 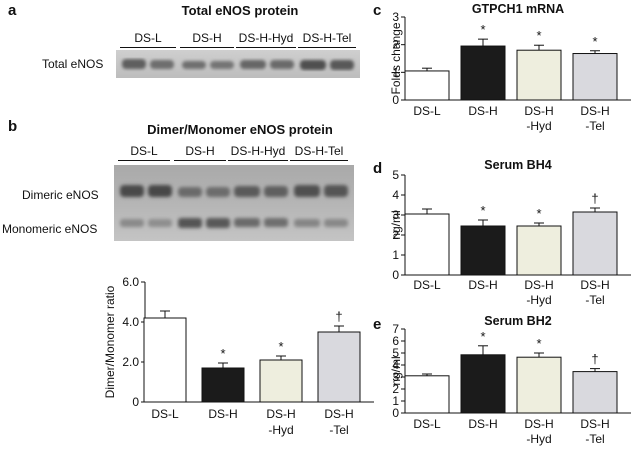 I want to click on chart-d-title: Serum BH4, so click(x=517, y=165).